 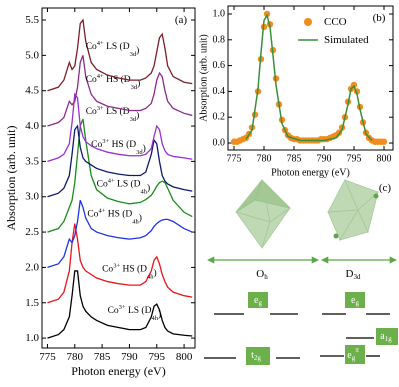 I want to click on series-label: Co4+ LS (D3d), so click(x=113, y=48).